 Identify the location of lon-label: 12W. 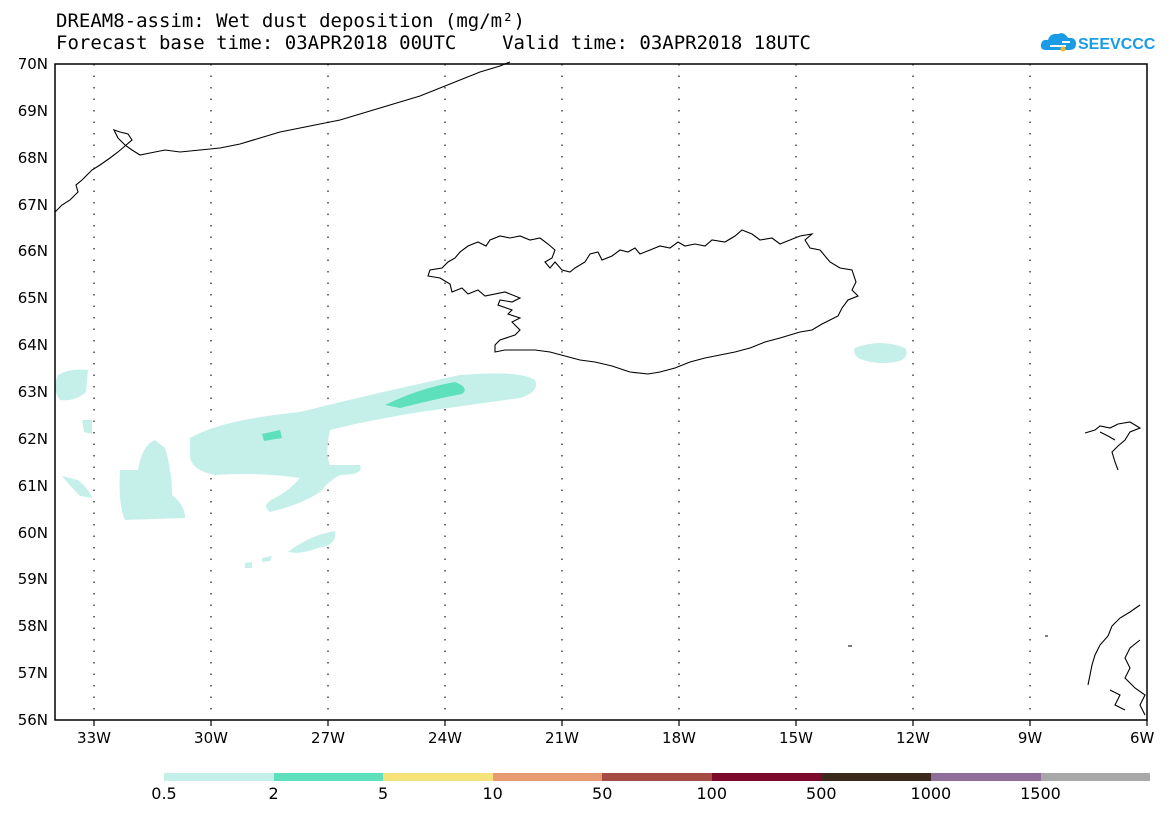
(913, 738).